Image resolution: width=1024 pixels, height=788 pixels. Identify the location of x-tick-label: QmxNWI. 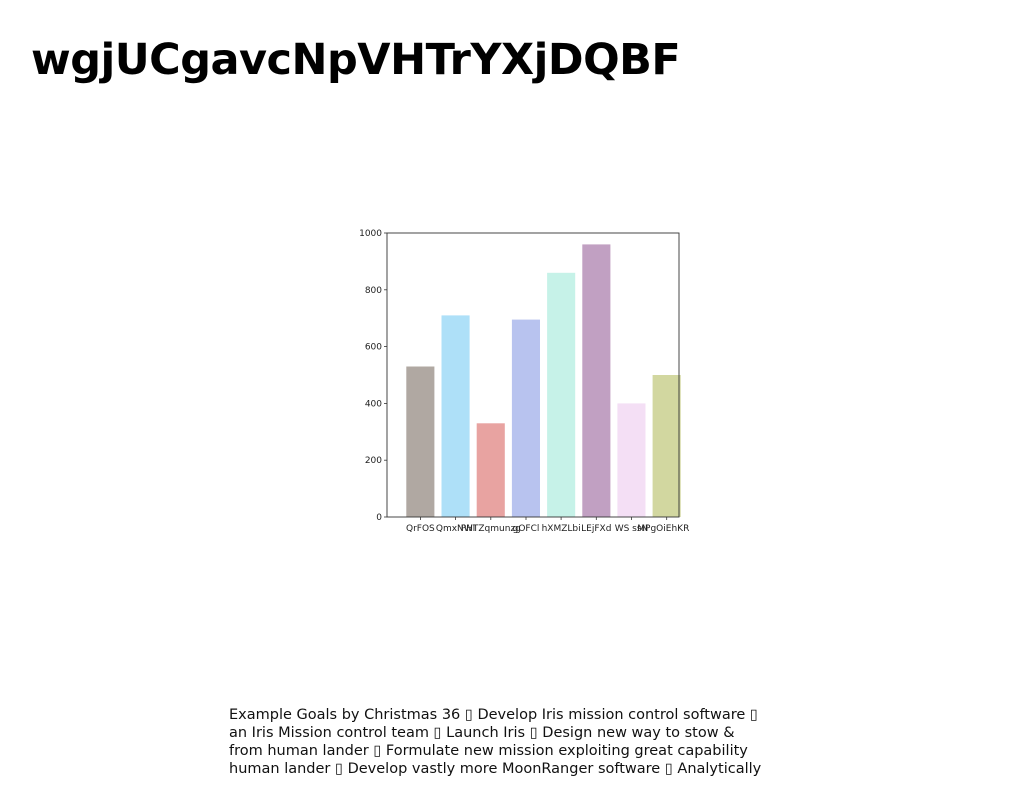
(455, 529).